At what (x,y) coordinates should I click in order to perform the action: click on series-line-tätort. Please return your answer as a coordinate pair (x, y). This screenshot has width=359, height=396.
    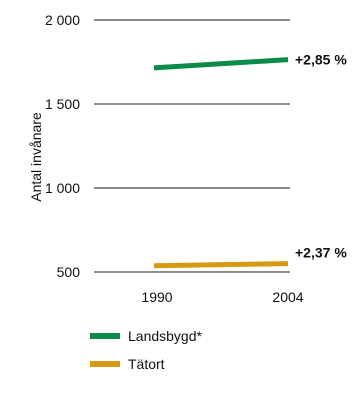
    Looking at the image, I should click on (221, 265).